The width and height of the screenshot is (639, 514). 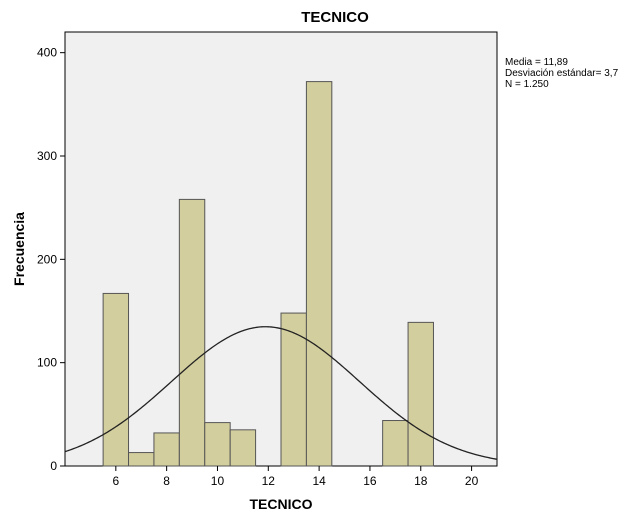 What do you see at coordinates (295, 477) in the screenshot?
I see `x-axis-ticks: 6 8 10 12 14 16 18 20` at bounding box center [295, 477].